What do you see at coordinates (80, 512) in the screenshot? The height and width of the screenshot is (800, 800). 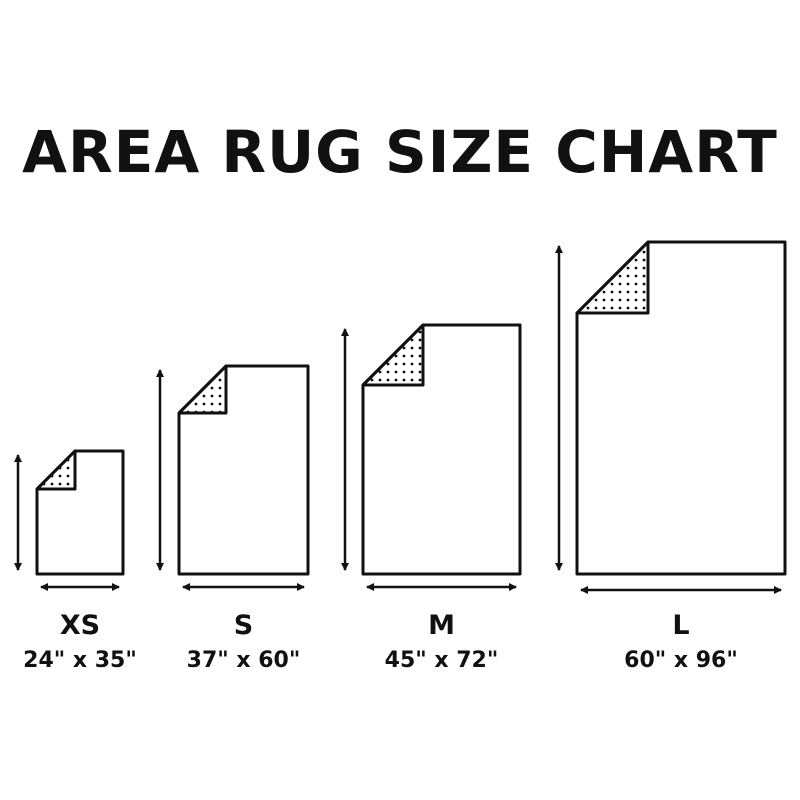 I see `rug-xs` at bounding box center [80, 512].